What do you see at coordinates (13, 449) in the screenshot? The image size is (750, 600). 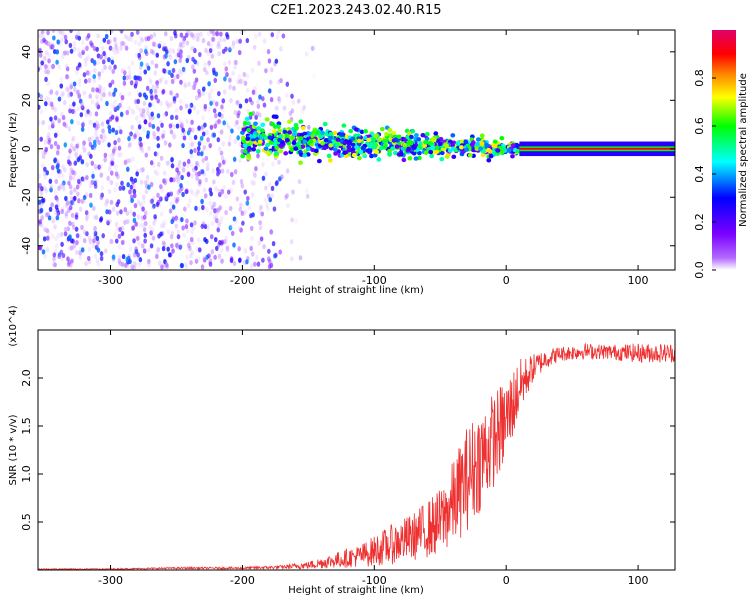 I see `snr-ylabel: SNR (10 * v/v)` at bounding box center [13, 449].